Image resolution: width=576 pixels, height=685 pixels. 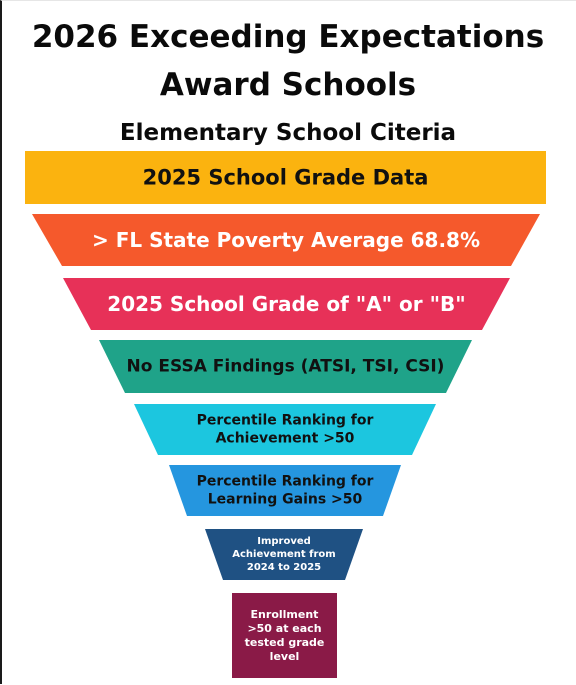 I want to click on funnel-tier-4: No ESSA Findings (ATSI, TSI, CSI), so click(x=285, y=366).